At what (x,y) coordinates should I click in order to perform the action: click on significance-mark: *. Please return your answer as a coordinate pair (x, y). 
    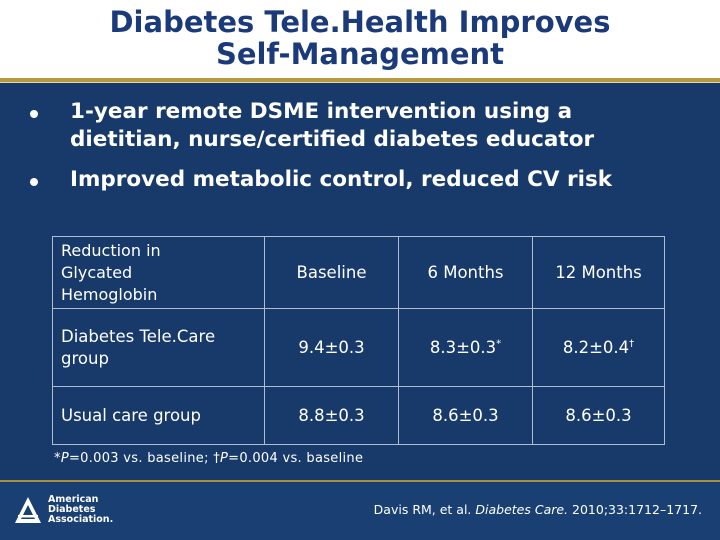
    Looking at the image, I should click on (499, 343).